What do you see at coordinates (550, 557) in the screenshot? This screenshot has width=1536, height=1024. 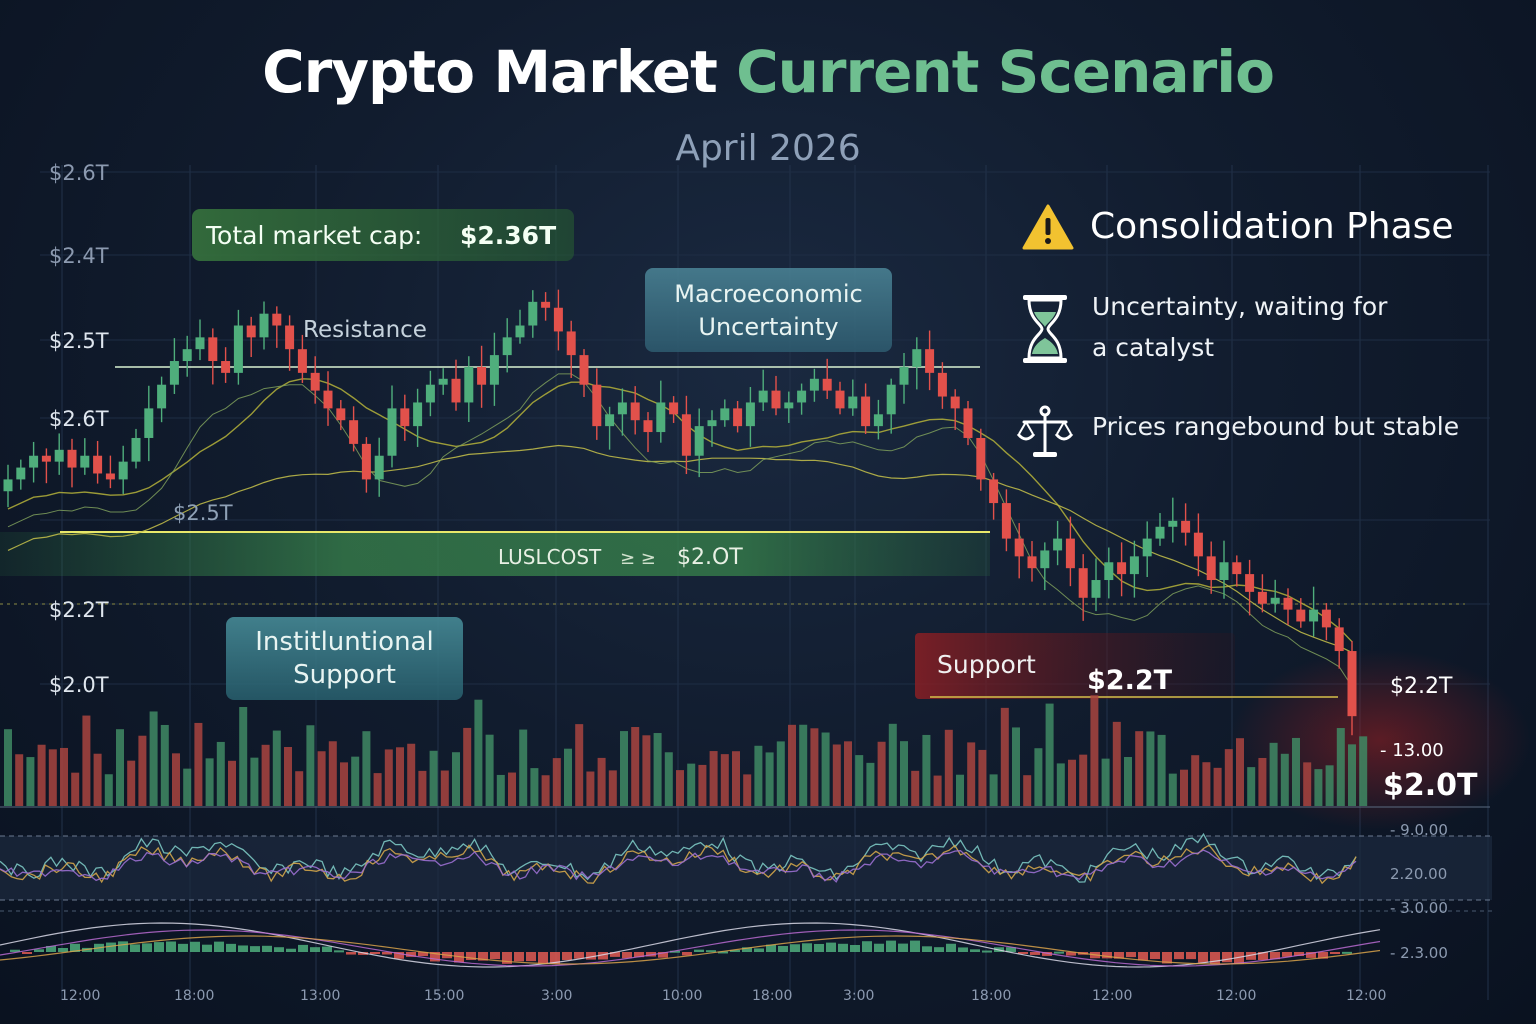 I see `band-label: LUSLCOST` at bounding box center [550, 557].